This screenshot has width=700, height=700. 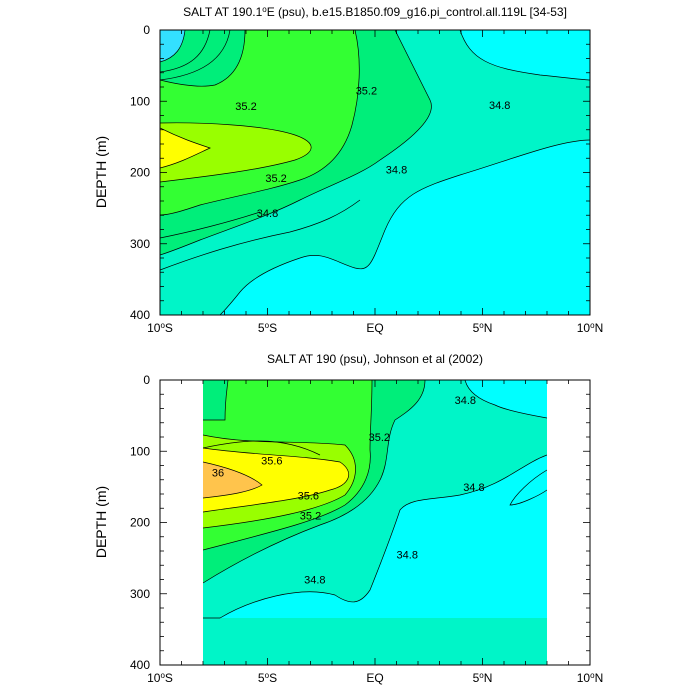 I want to click on top-y-axis-label: DEPTH (m), so click(x=101, y=172).